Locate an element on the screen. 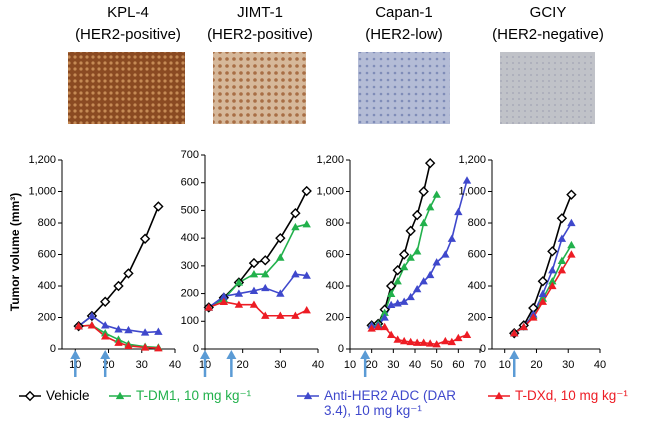 This screenshot has height=423, width=663. chart-subtitle: (HER2-negative) is located at coordinates (548, 34).